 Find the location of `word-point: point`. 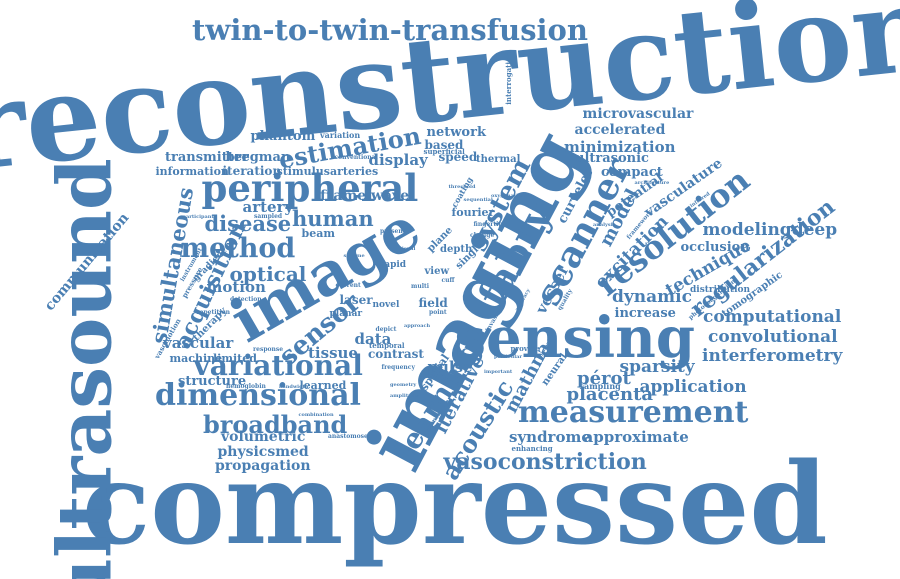

word-point: point is located at coordinates (438, 312).